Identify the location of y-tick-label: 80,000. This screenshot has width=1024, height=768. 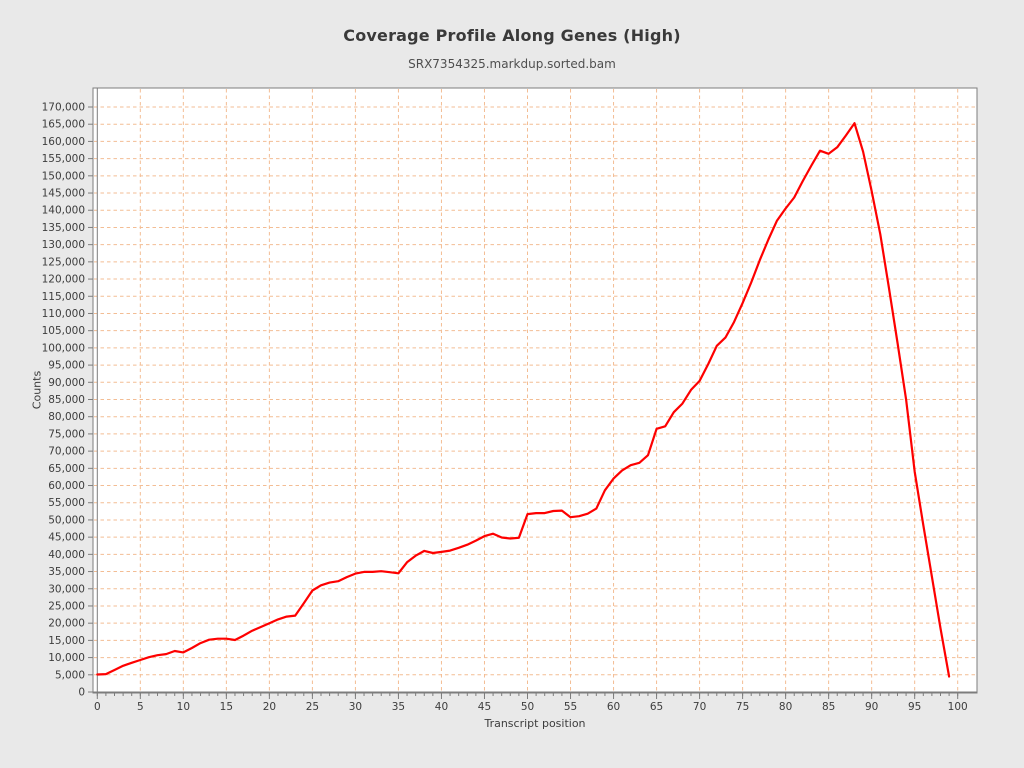
(66, 417).